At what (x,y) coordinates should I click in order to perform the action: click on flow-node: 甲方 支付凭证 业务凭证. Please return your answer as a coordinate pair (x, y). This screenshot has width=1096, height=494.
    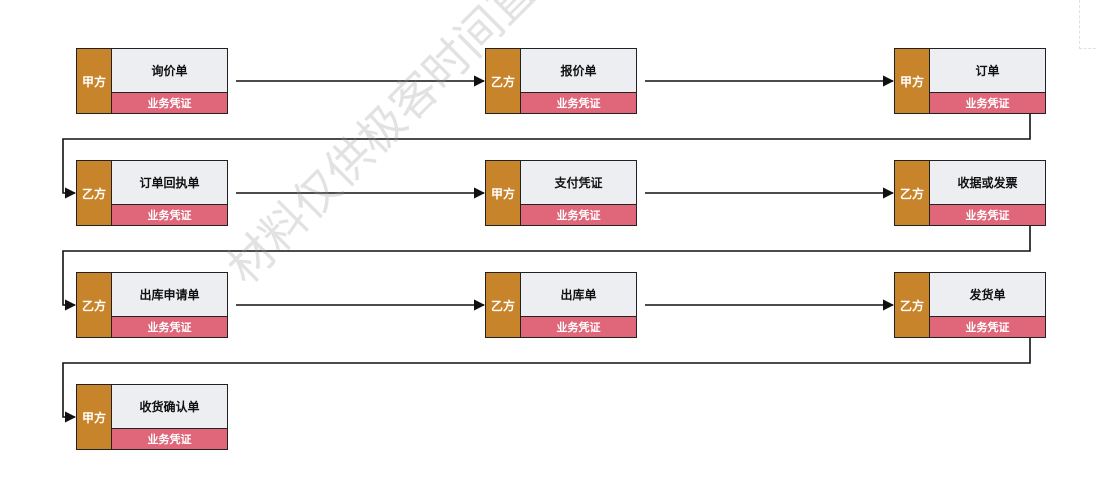
    Looking at the image, I should click on (565, 193).